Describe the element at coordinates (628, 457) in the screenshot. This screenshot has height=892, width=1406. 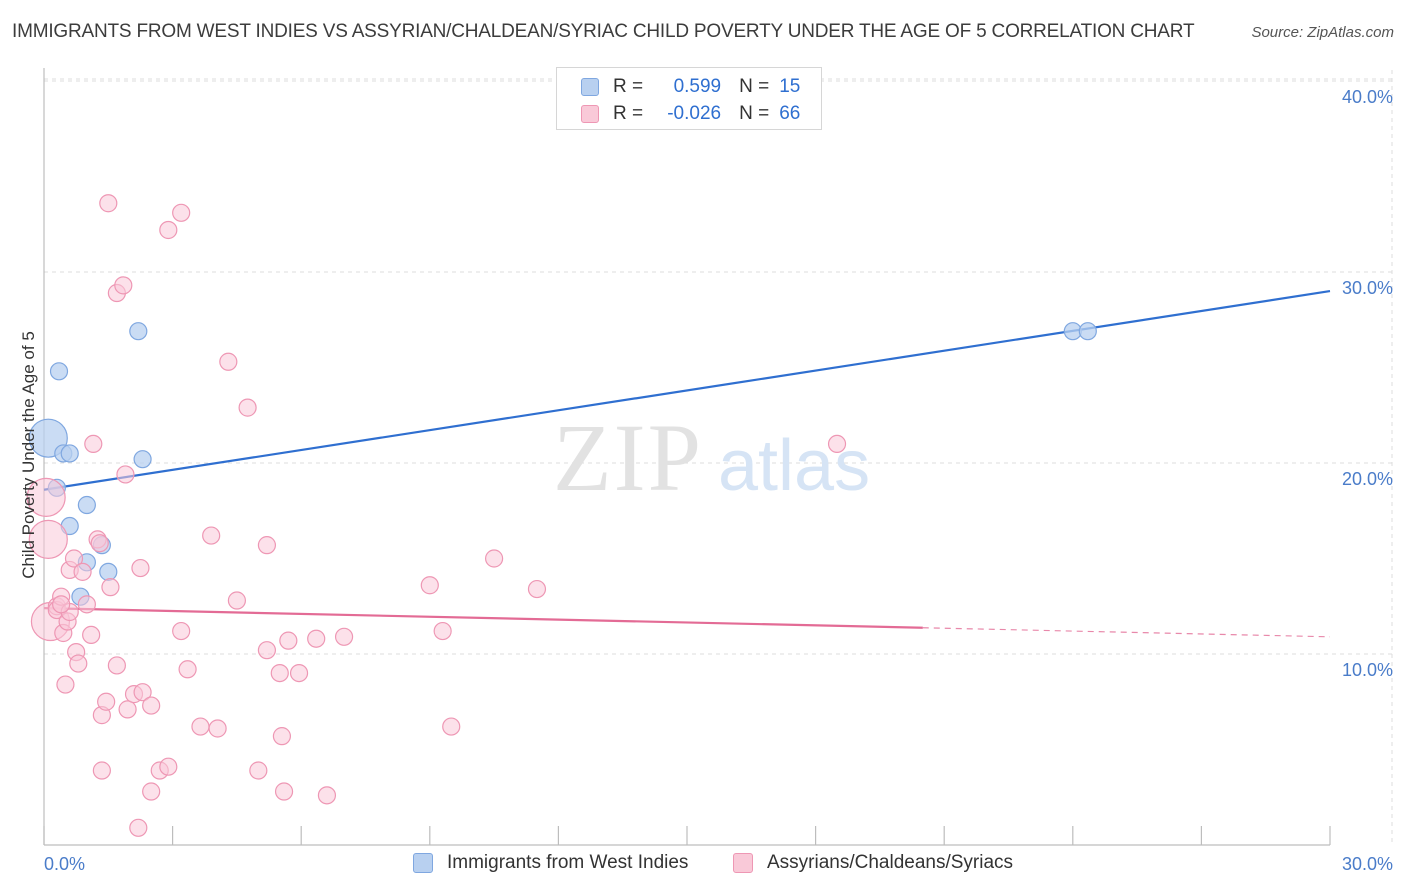
I see `watermark-zip: ZIP` at that location.